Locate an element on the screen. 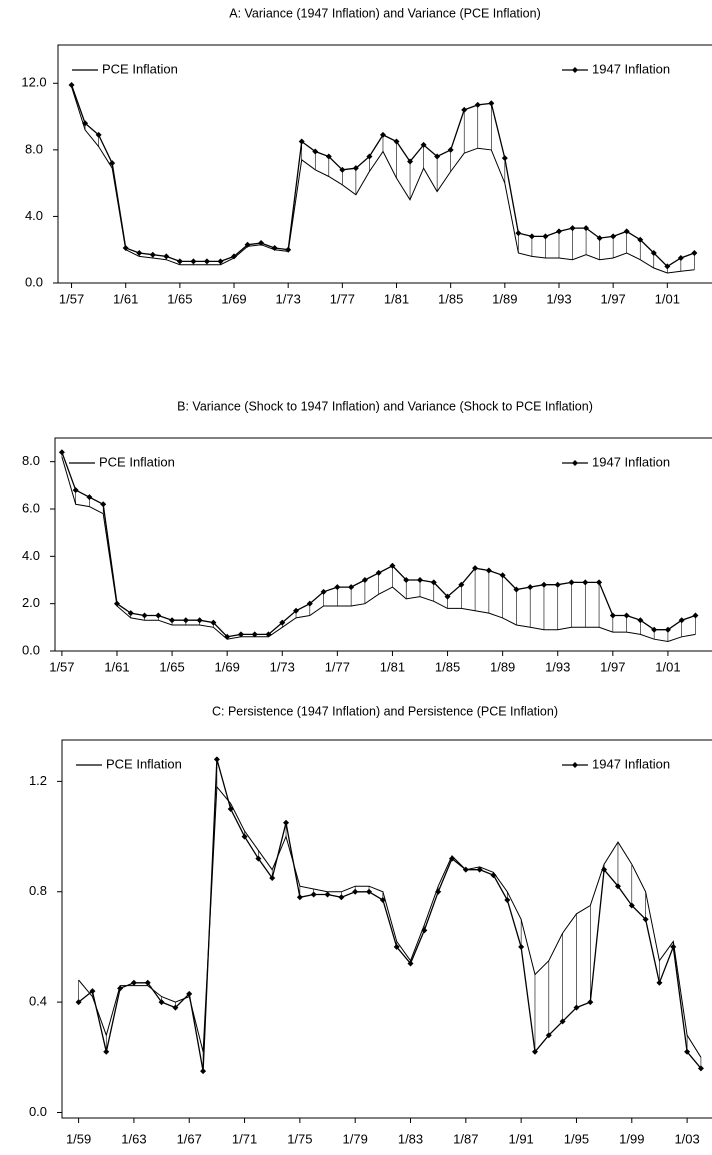  y-tick-label: 0.4 is located at coordinates (38, 1001).